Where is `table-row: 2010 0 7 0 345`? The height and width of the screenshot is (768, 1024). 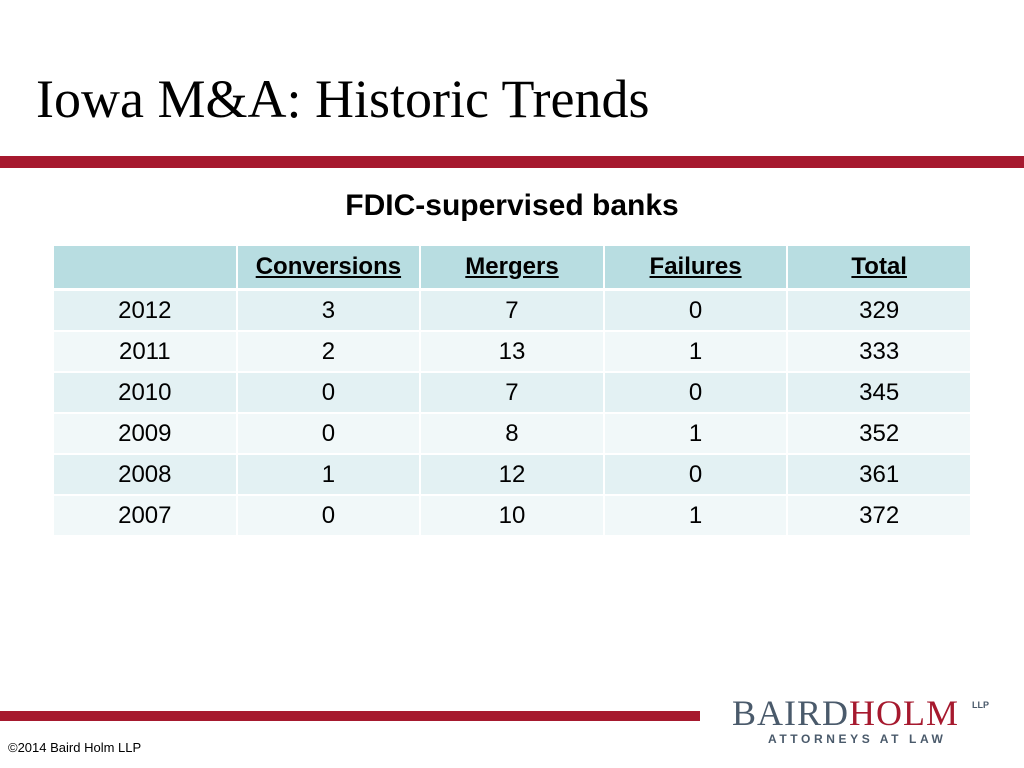
table-row: 2010 0 7 0 345 is located at coordinates (512, 393).